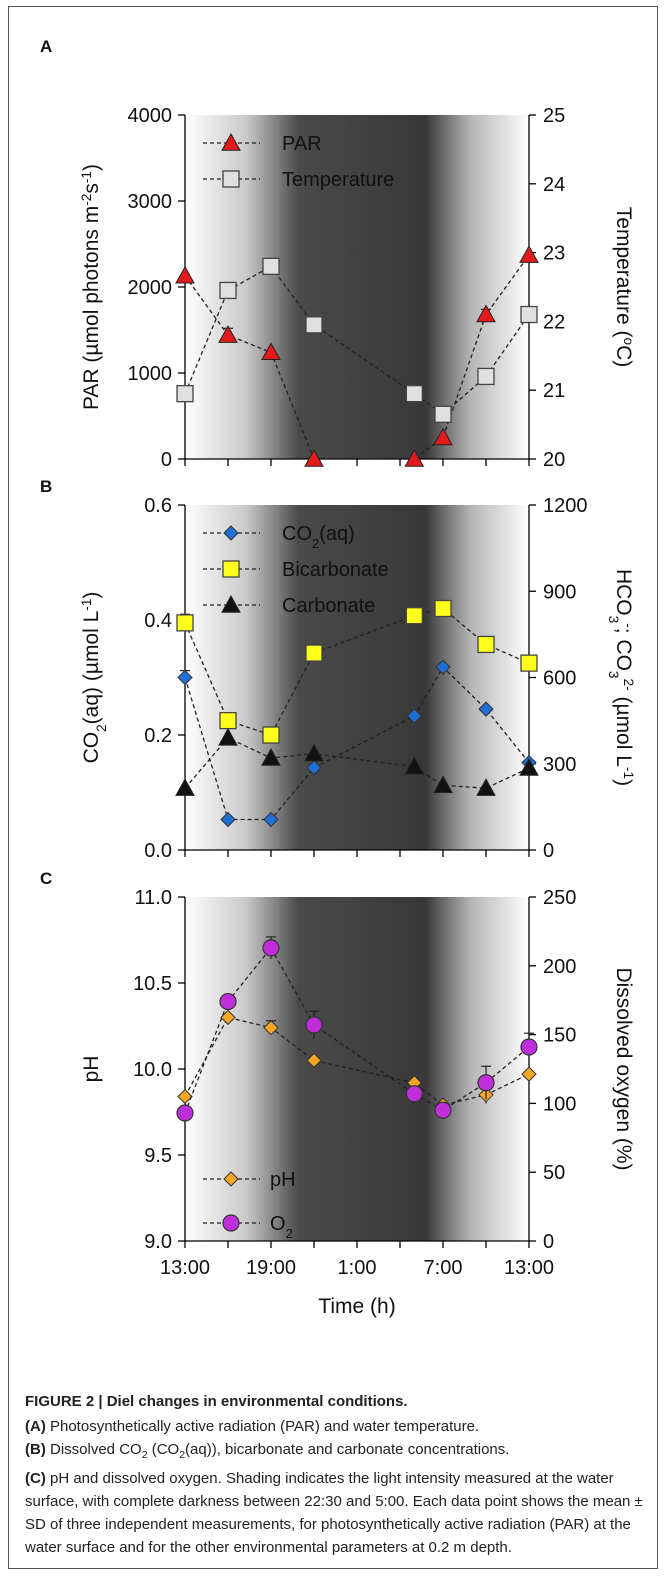 The width and height of the screenshot is (668, 1579). Describe the element at coordinates (357, 357) in the screenshot. I see `series-line-par` at that location.